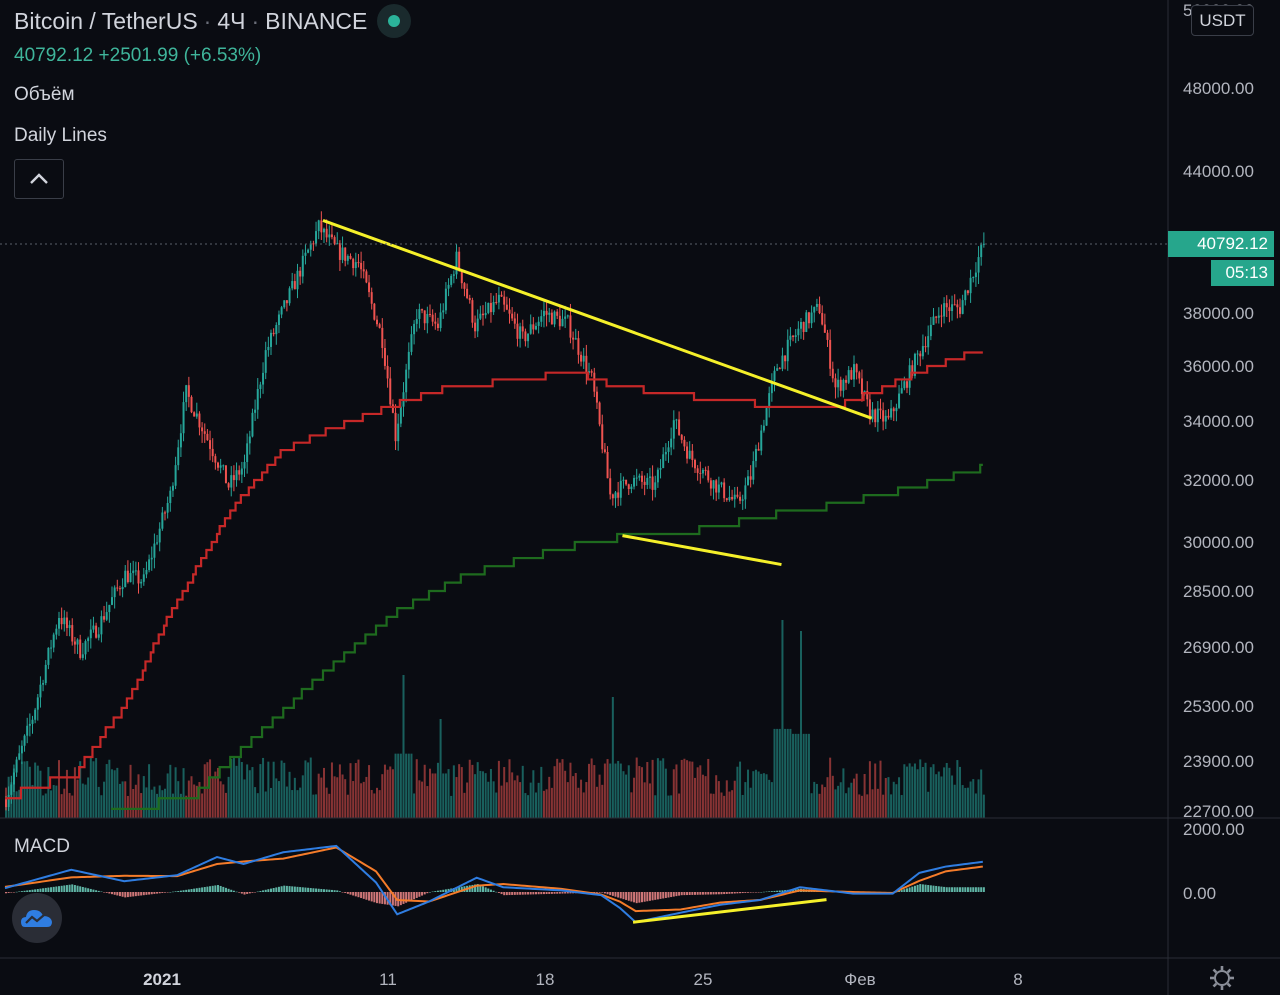 This screenshot has height=995, width=1280. What do you see at coordinates (1222, 20) in the screenshot?
I see `currency-button: USDT` at bounding box center [1222, 20].